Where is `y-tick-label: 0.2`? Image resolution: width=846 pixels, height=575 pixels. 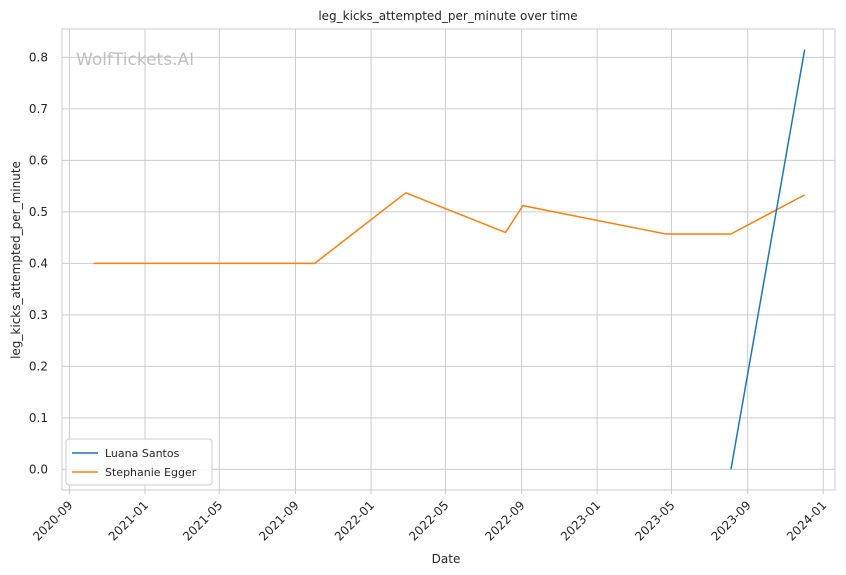 y-tick-label: 0.2 is located at coordinates (38, 366).